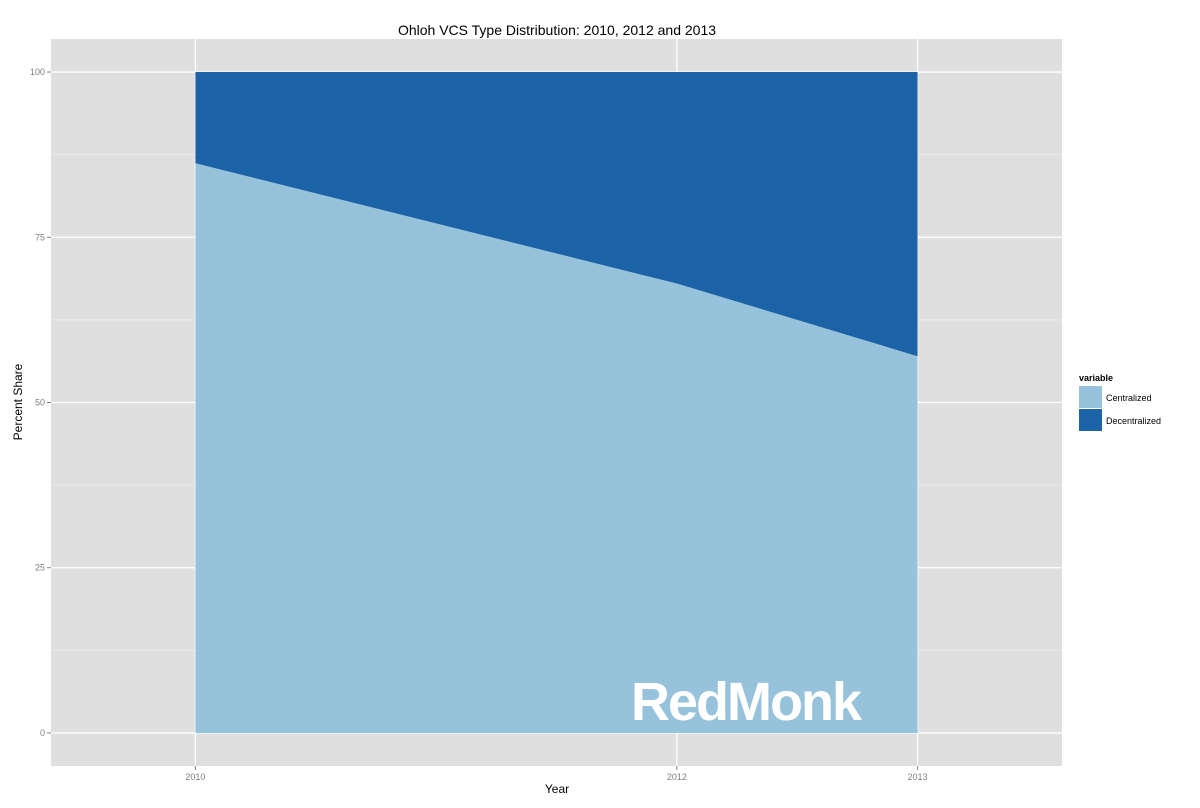 This screenshot has width=1200, height=808. What do you see at coordinates (557, 789) in the screenshot?
I see `x-axis-title: Year` at bounding box center [557, 789].